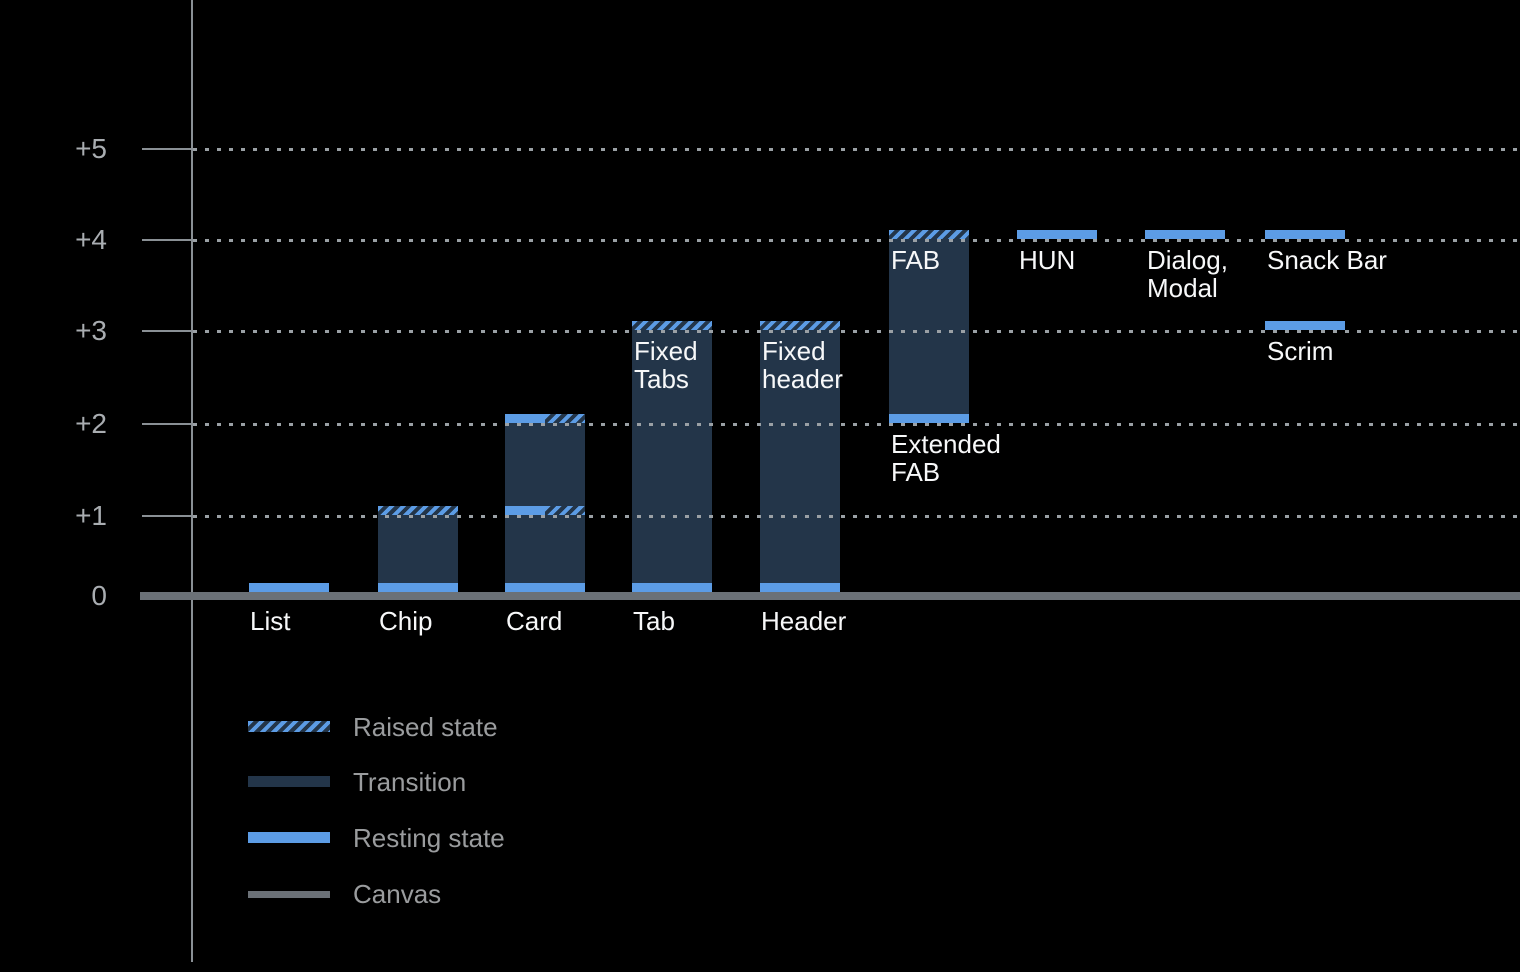 This screenshot has height=972, width=1520. Describe the element at coordinates (800, 325) in the screenshot. I see `bar-header-raised-segment` at that location.